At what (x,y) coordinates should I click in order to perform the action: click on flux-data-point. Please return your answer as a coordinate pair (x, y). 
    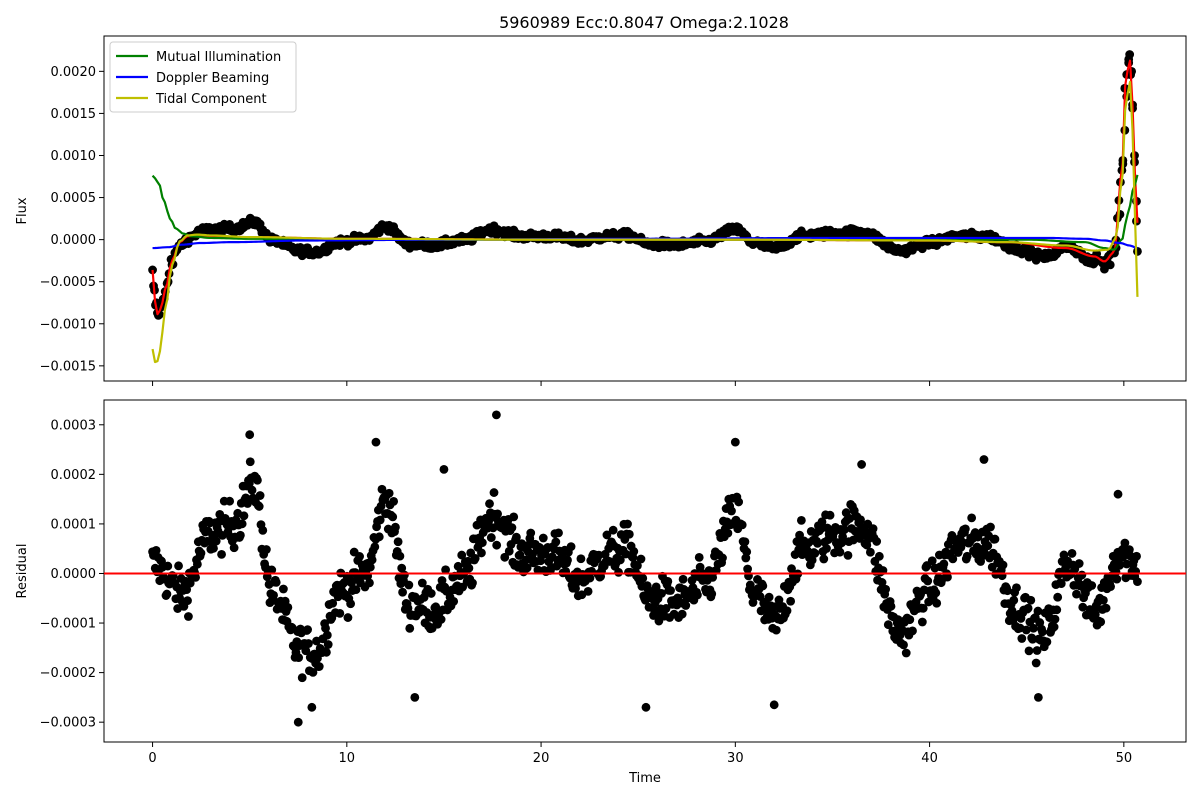
    Looking at the image, I should click on (152, 270).